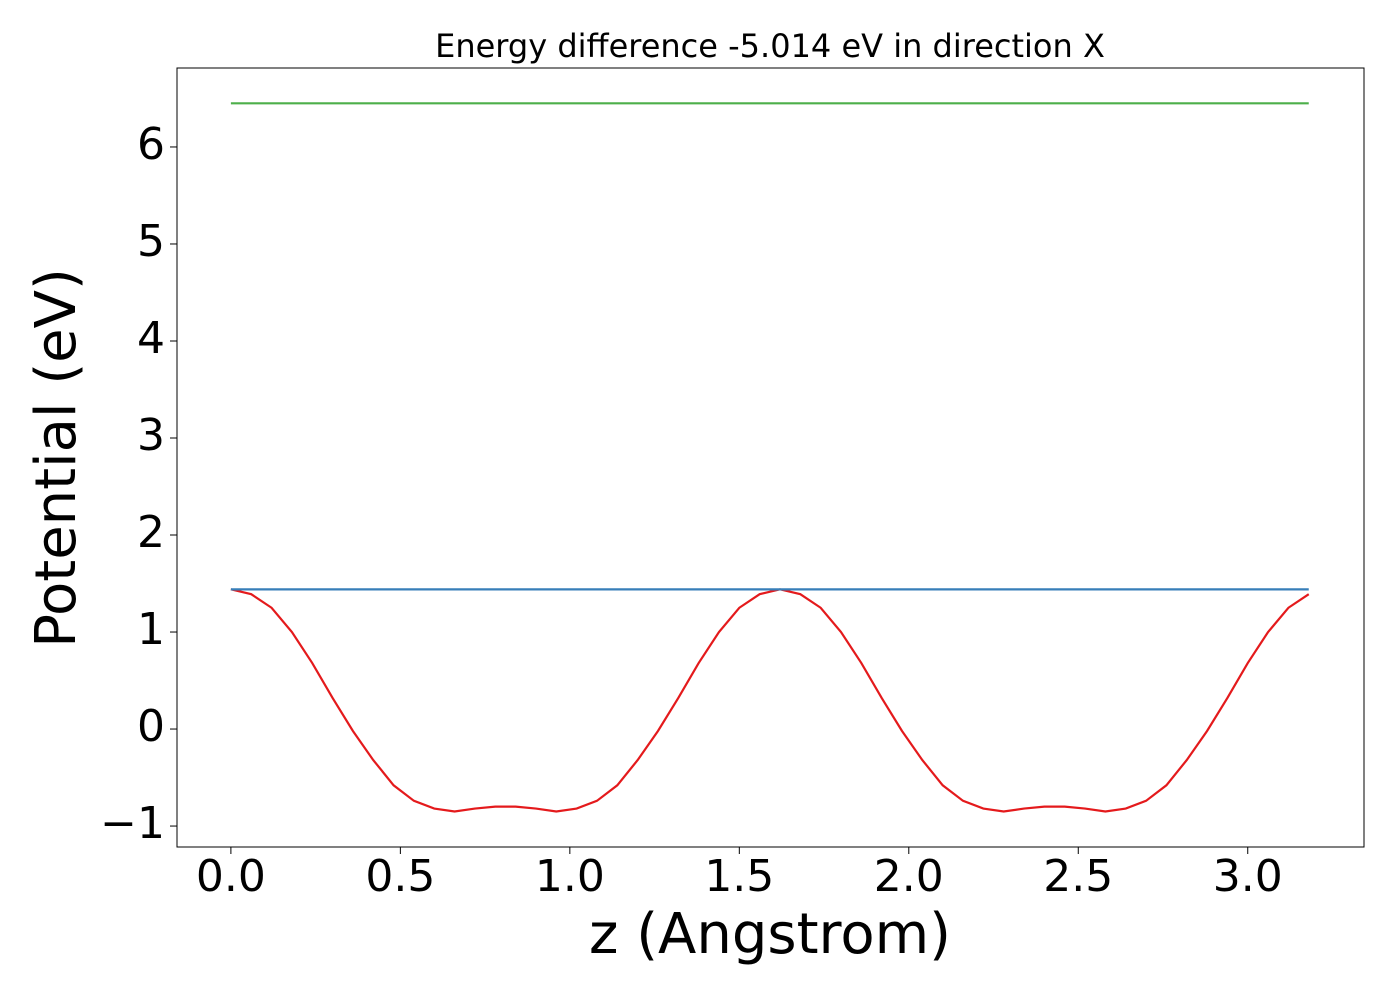 This screenshot has width=1400, height=1000. Describe the element at coordinates (151, 144) in the screenshot. I see `y-tick-label: 6` at that location.